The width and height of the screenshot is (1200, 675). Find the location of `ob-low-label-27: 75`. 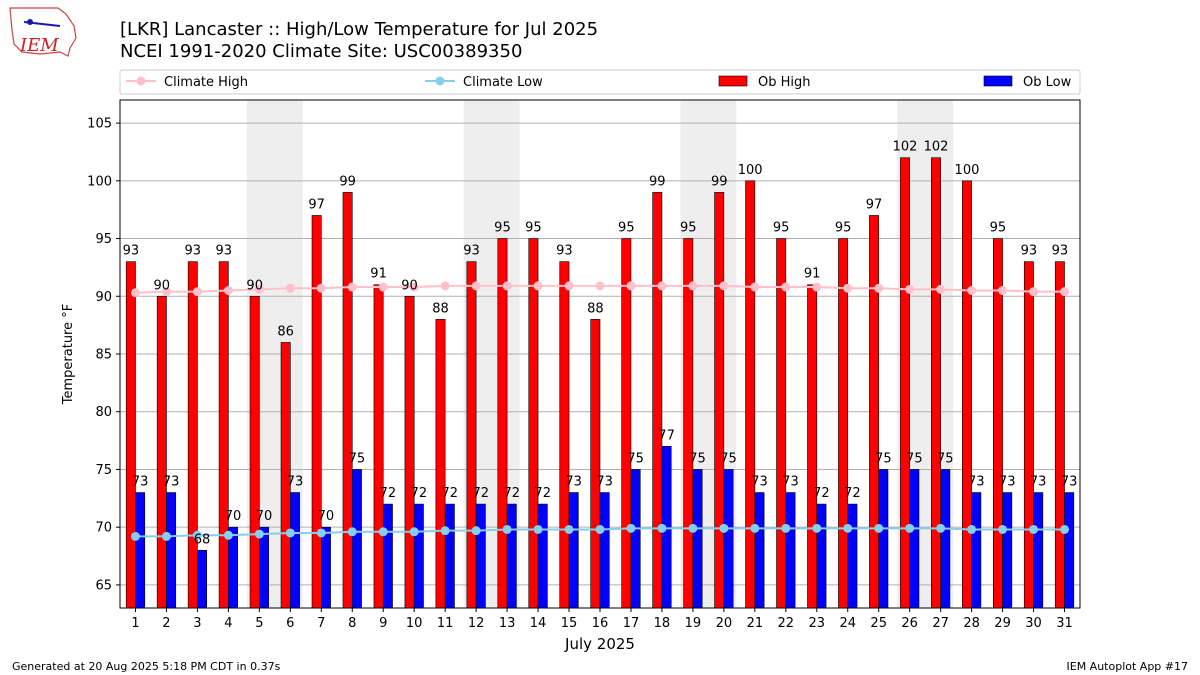

ob-low-label-27: 75 is located at coordinates (945, 458).